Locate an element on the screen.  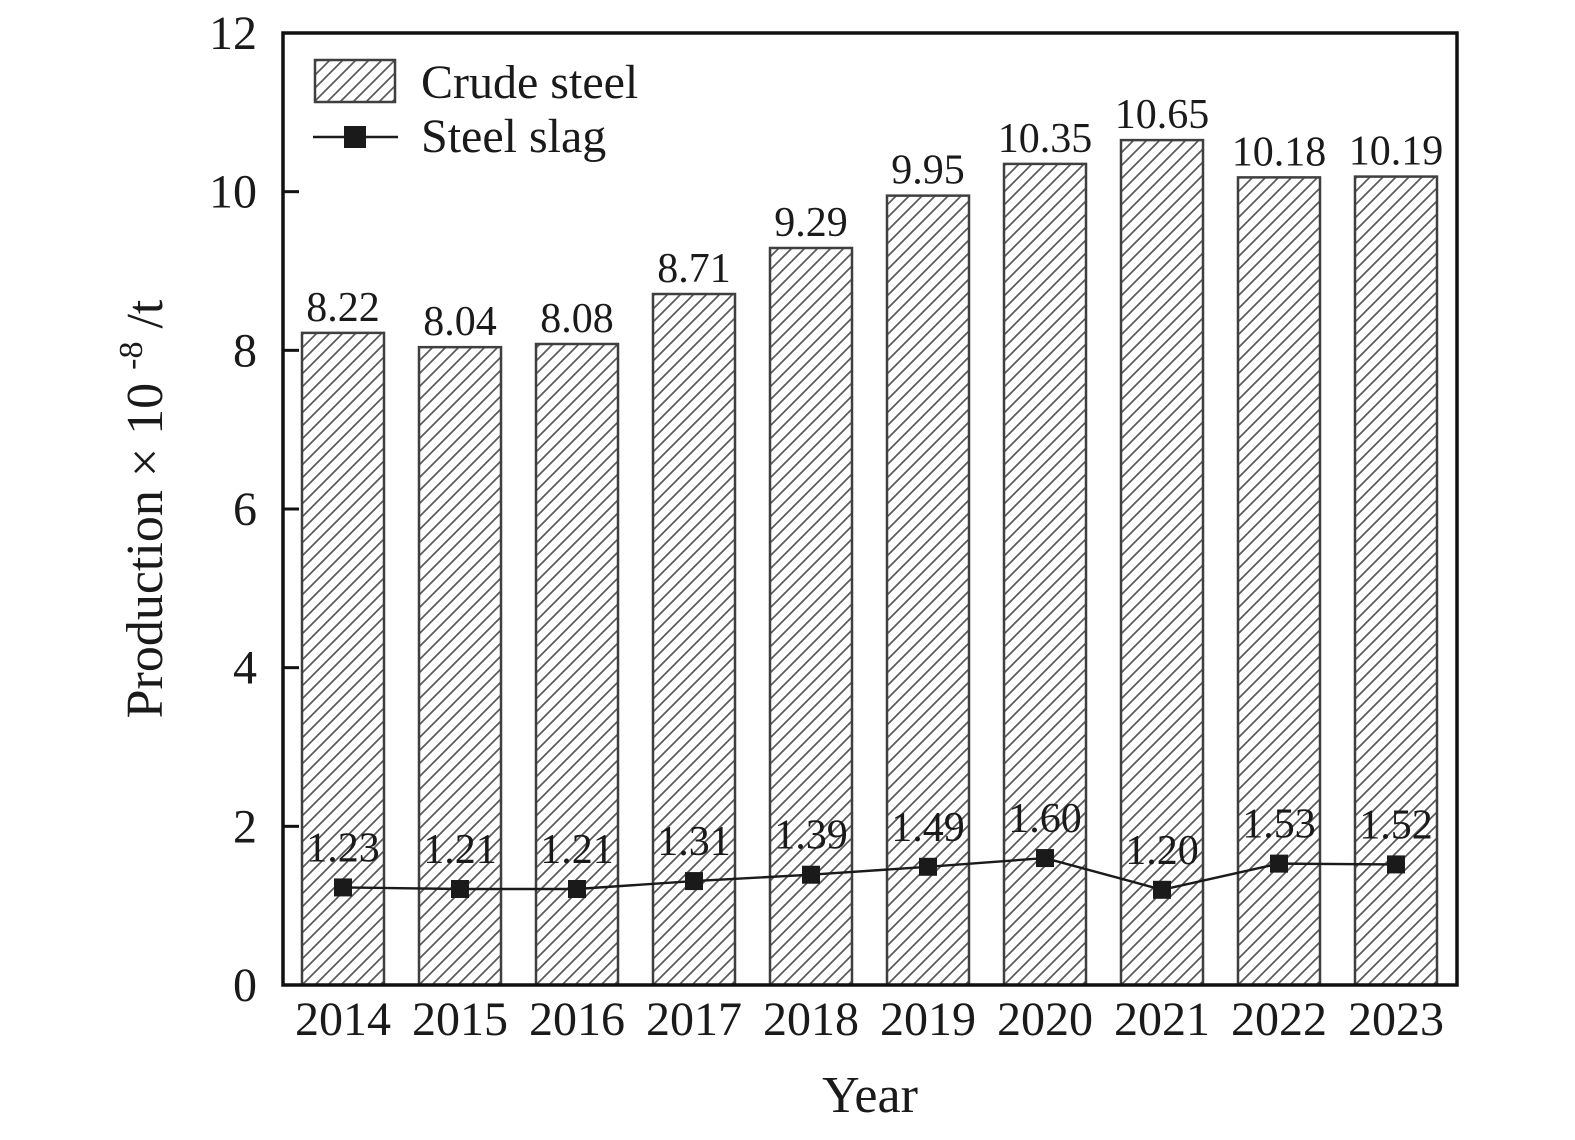
x-tick-label: 2023 is located at coordinates (1396, 1019).